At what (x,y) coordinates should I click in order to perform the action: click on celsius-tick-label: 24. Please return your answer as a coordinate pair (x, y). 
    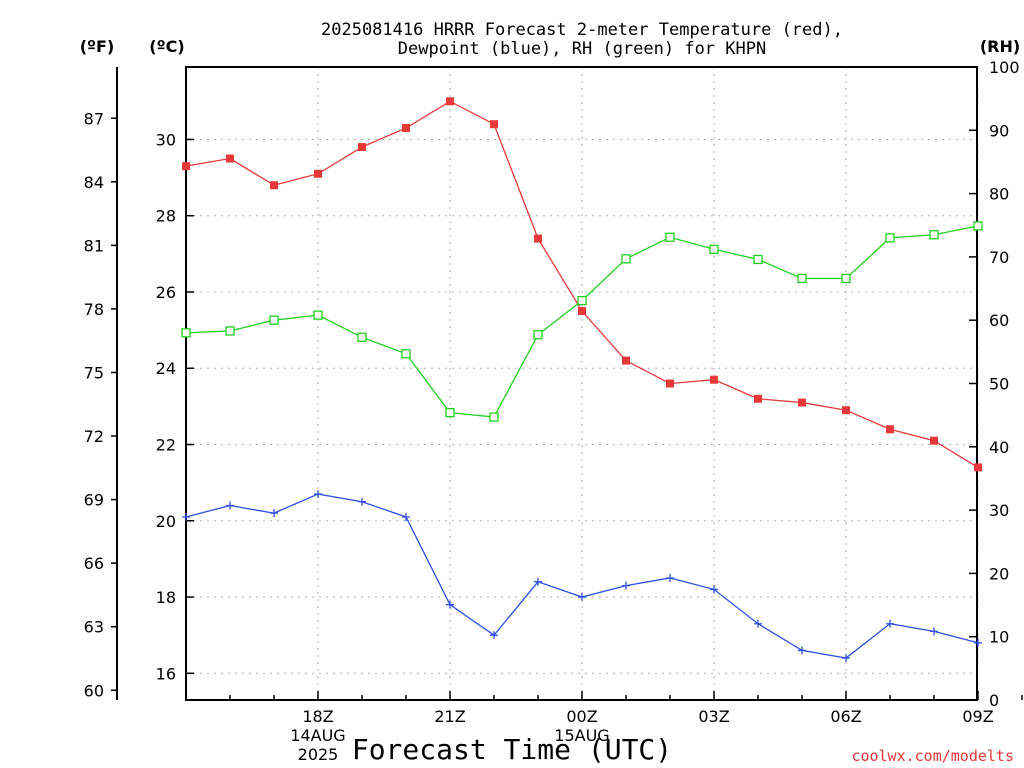
    Looking at the image, I should click on (166, 368).